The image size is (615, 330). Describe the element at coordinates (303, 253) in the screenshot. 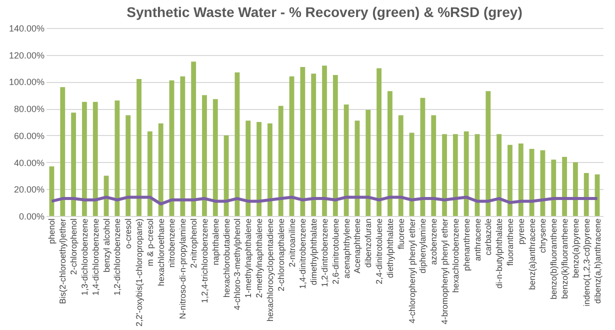

I see `x-tick-label: 1,4-dinitrobenzene` at that location.